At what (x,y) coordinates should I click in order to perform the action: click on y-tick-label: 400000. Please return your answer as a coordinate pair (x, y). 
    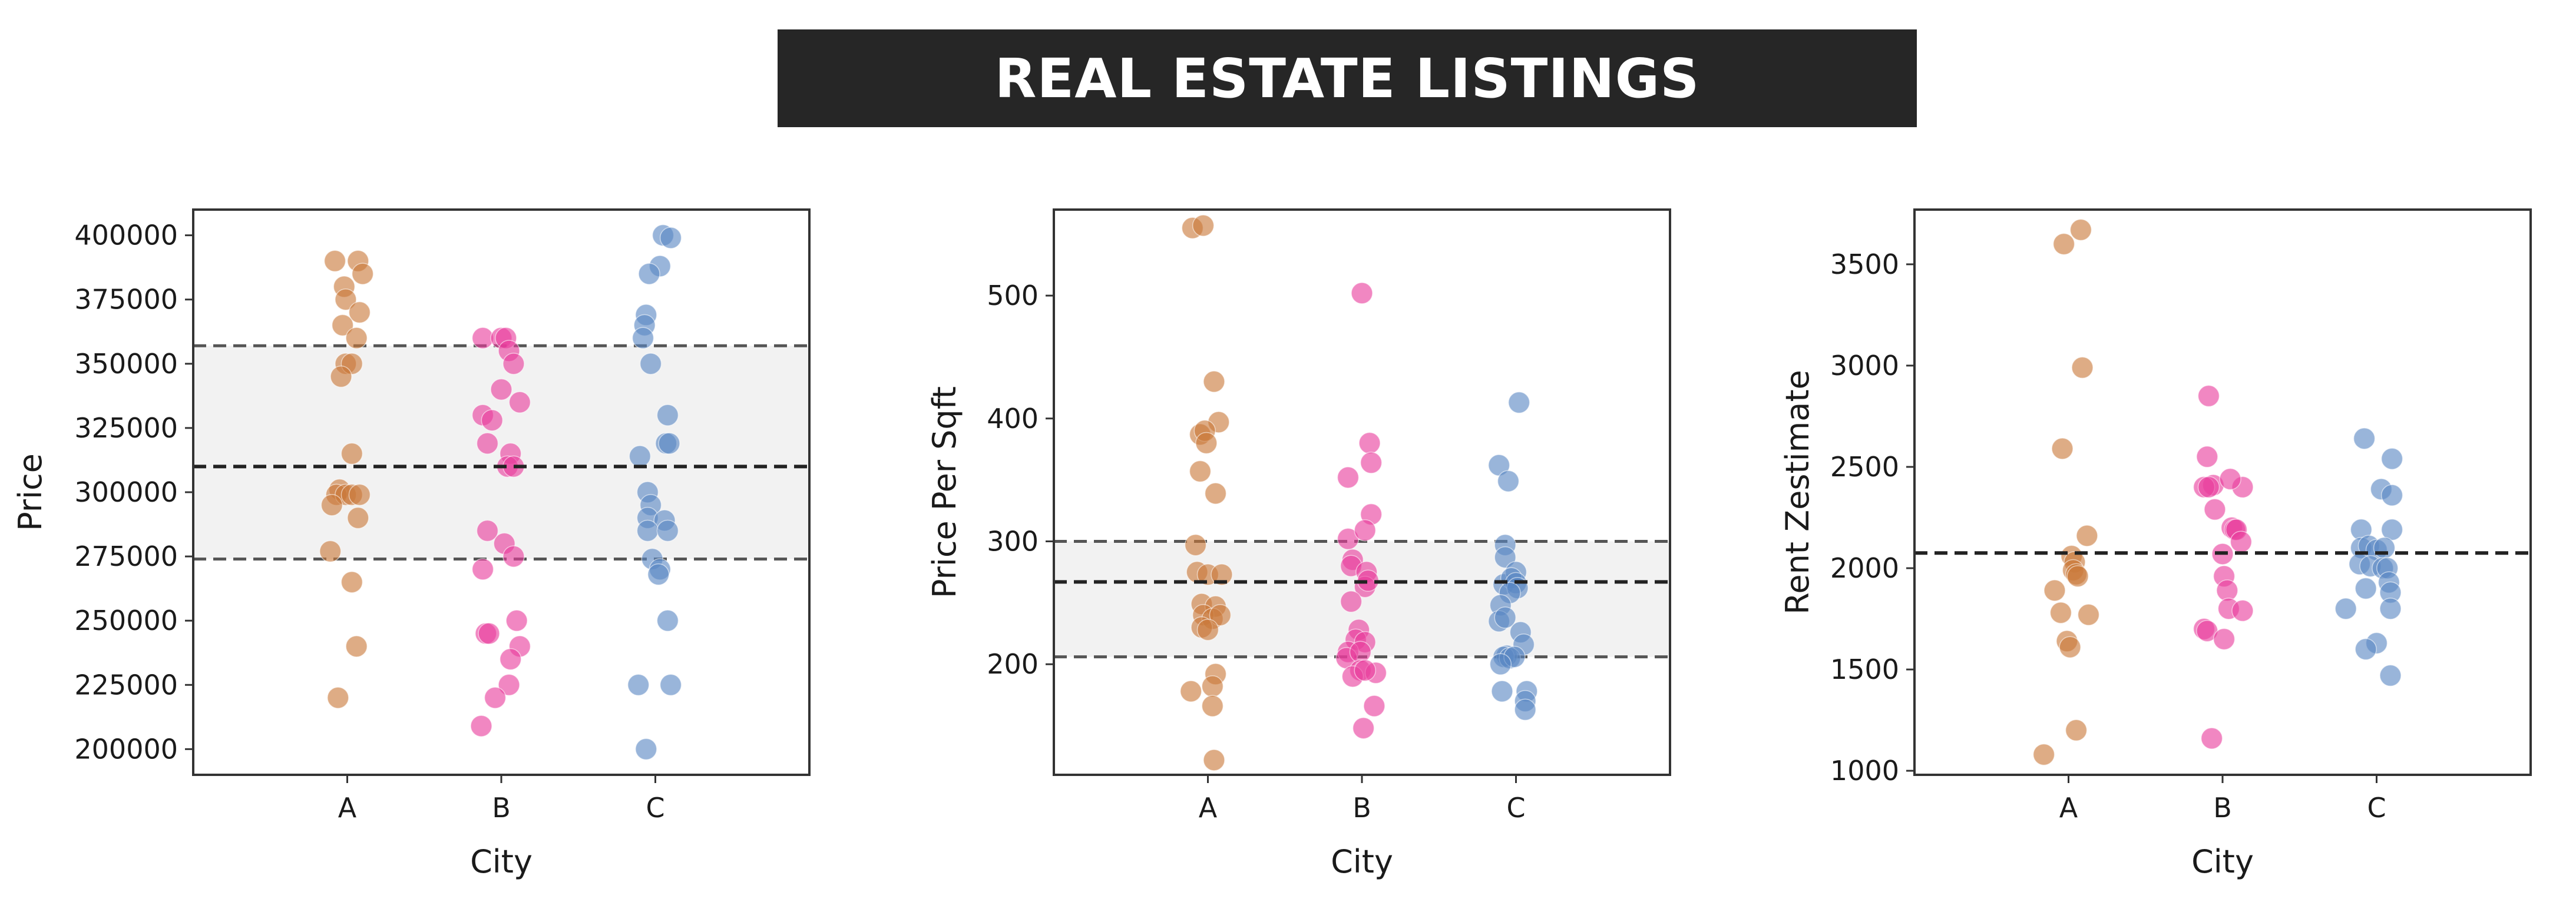
    Looking at the image, I should click on (126, 236).